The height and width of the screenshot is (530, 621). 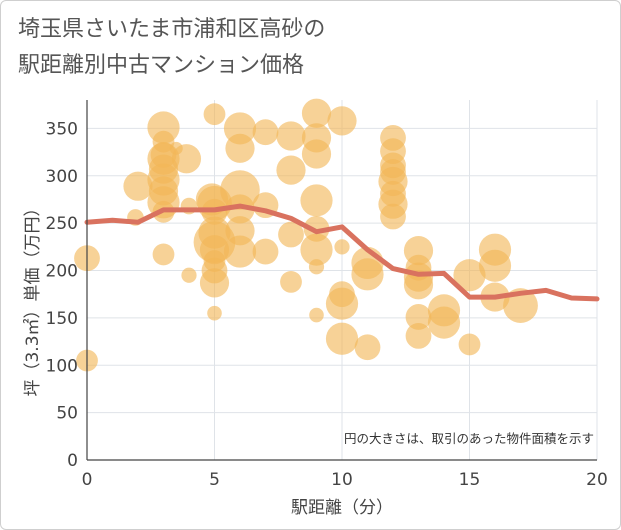 What do you see at coordinates (72, 461) in the screenshot?
I see `y-tick-label: 0` at bounding box center [72, 461].